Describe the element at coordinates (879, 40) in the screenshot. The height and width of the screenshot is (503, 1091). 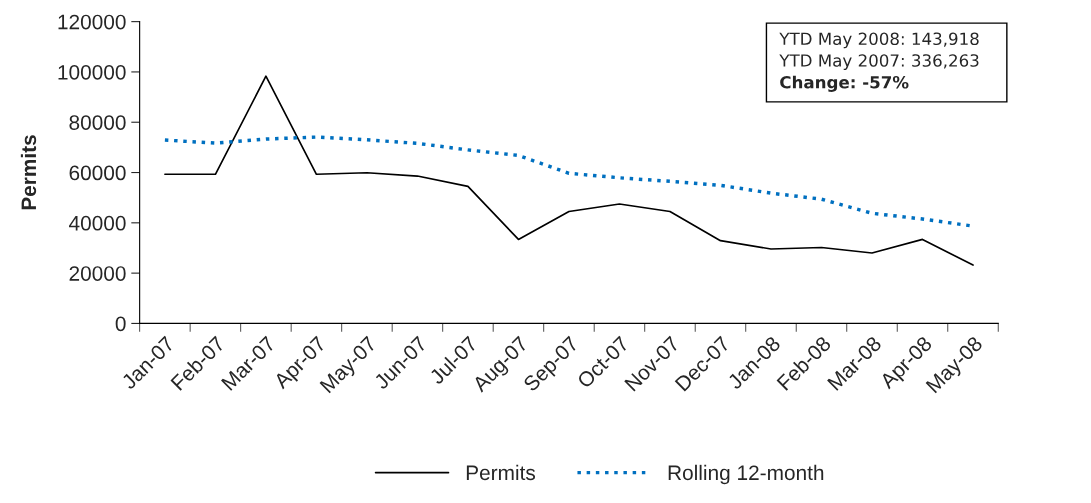
I see `annotation: YTD May 2008: 143,918` at that location.